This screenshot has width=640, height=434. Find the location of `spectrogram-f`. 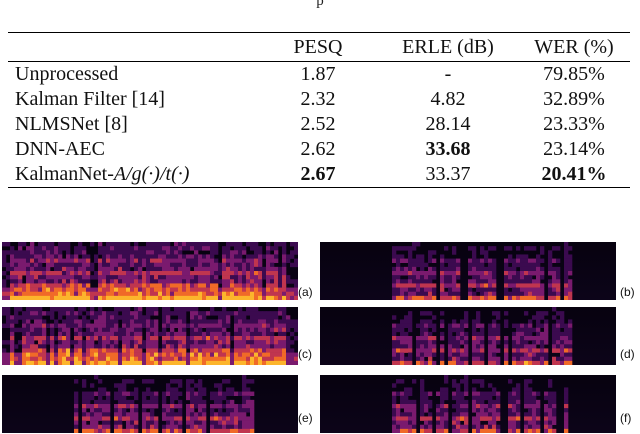

spectrogram-f is located at coordinates (468, 404).